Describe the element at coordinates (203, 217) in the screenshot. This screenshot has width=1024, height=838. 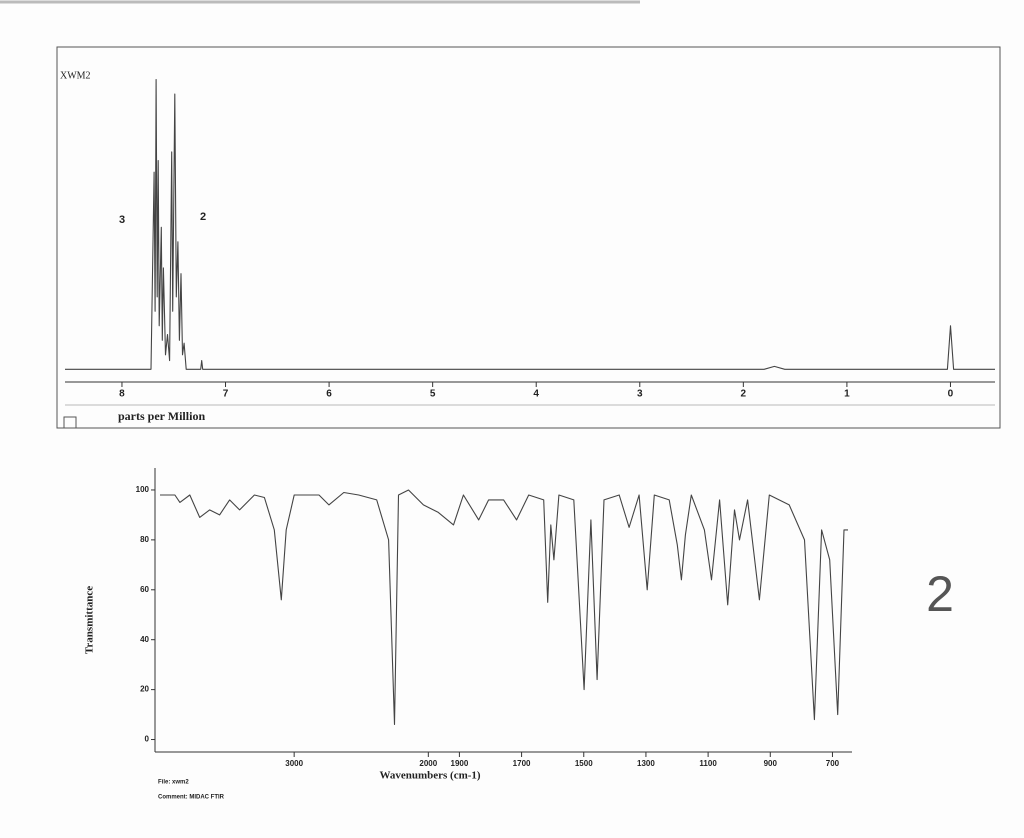
I see `annotation: 2` at that location.